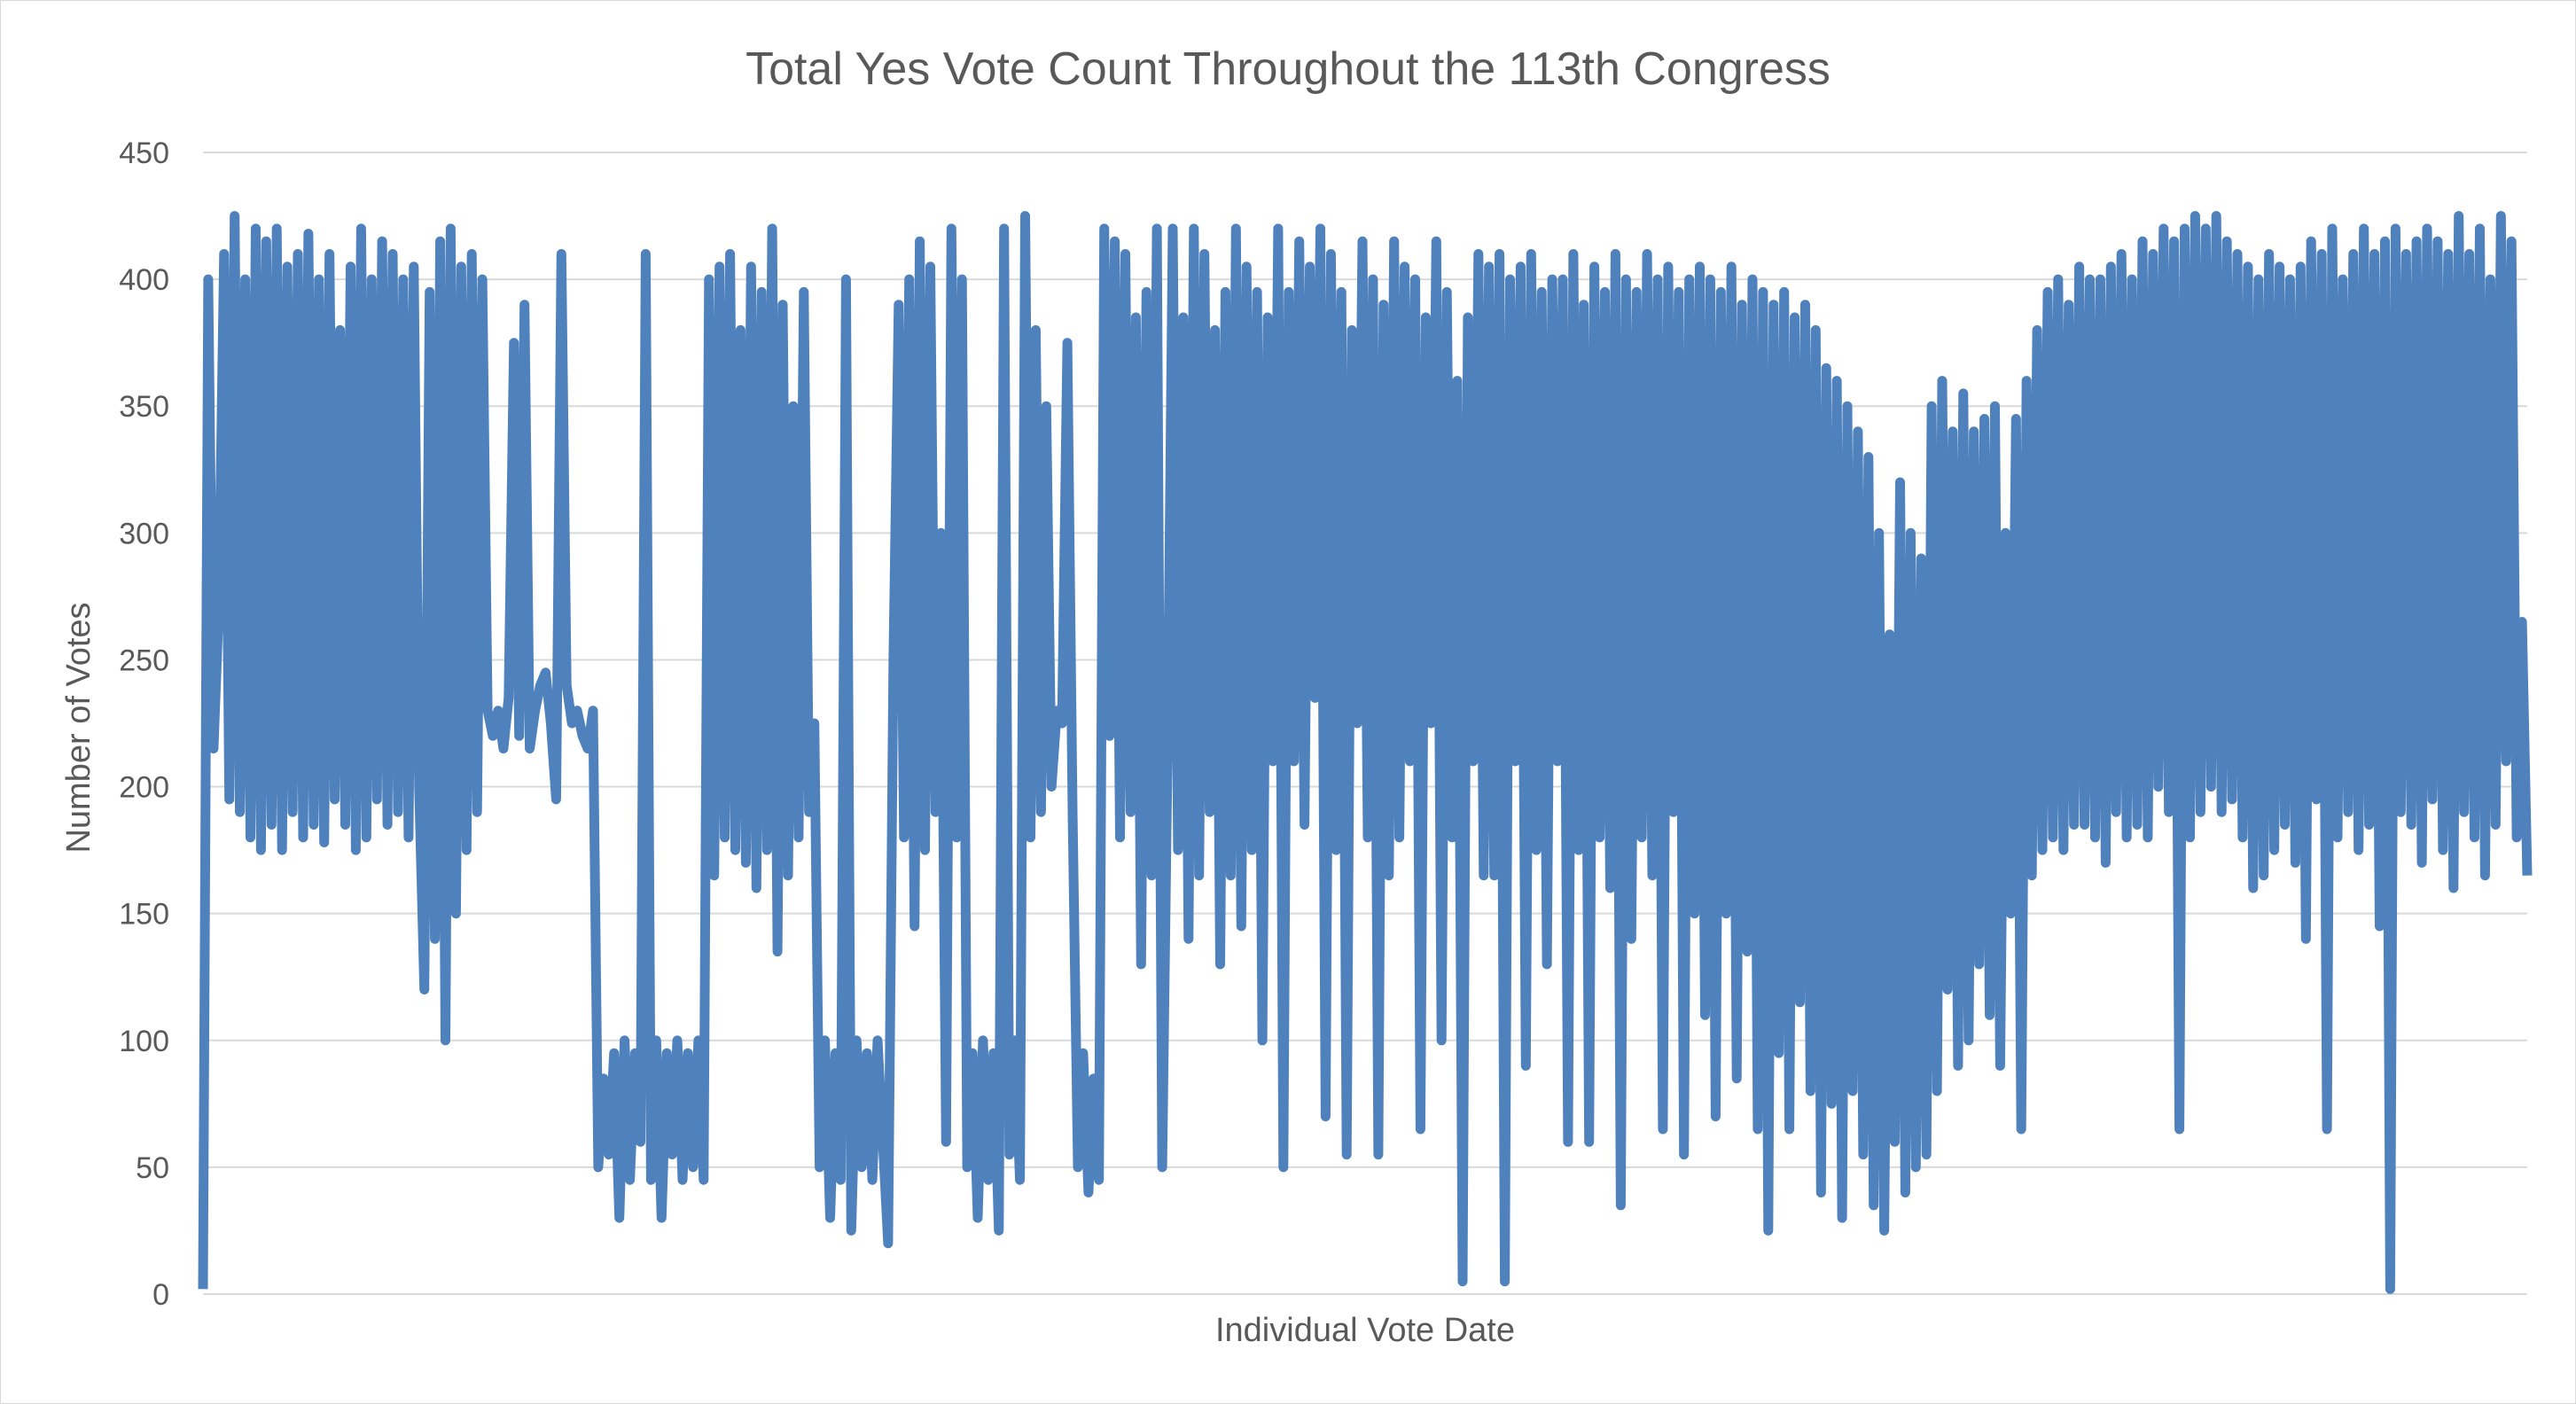 The image size is (2576, 1404). I want to click on y-tick-label: 350, so click(144, 407).